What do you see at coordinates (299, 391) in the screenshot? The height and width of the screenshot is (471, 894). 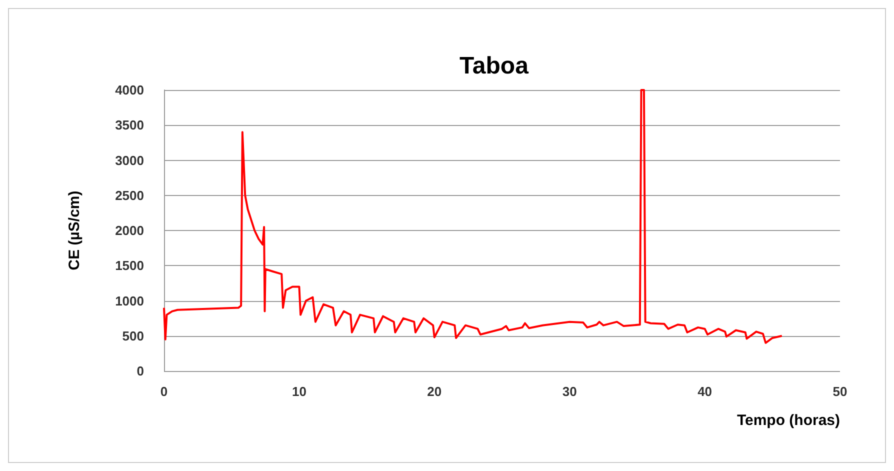 I see `x-tick-label: 10` at bounding box center [299, 391].